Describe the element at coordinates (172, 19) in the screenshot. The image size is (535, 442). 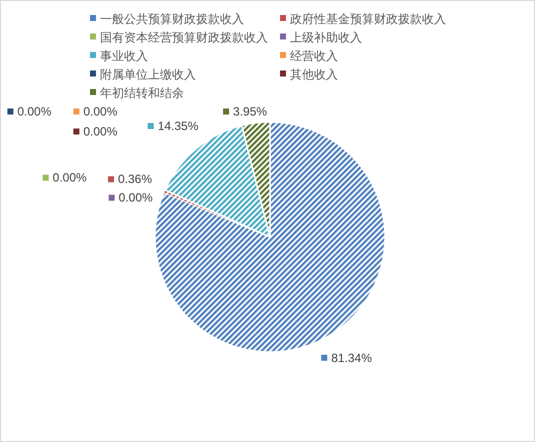
I see `legend-label: 一般公共预算财政拨款收入` at that location.